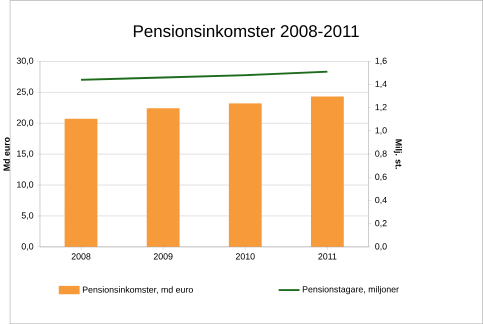 Image resolution: width=483 pixels, height=324 pixels. Describe the element at coordinates (381, 247) in the screenshot. I see `y2-tick-label: 0,0` at that location.